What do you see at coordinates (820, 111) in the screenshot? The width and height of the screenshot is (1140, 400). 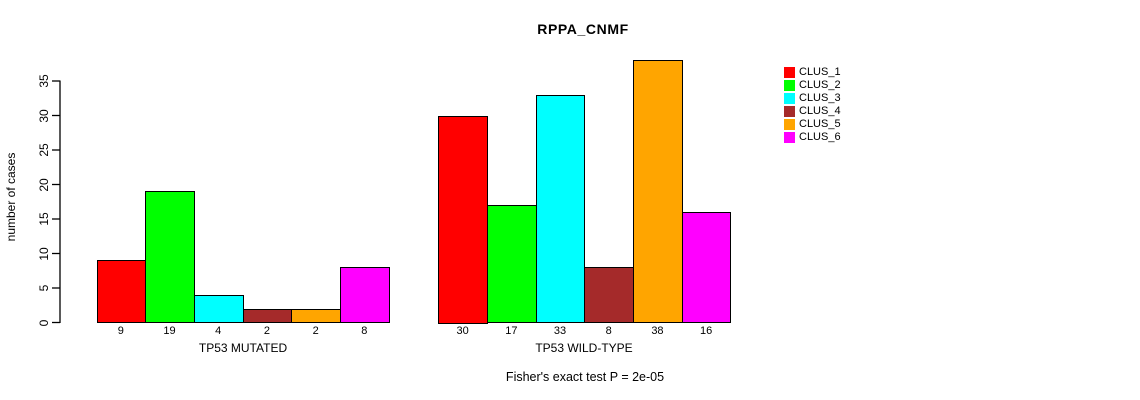 I see `legend-label: CLUS_4` at bounding box center [820, 111].